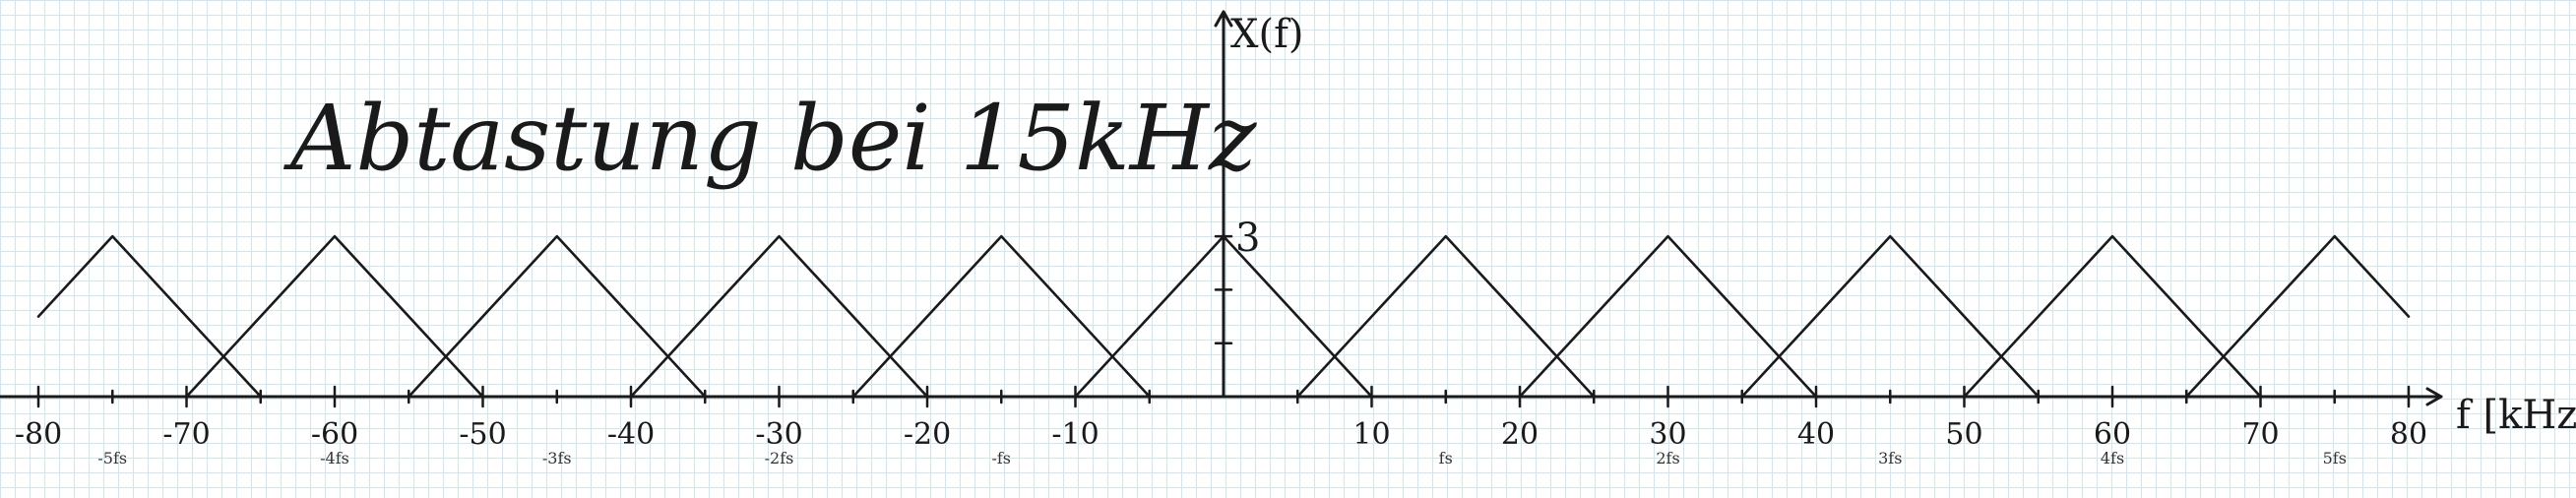 This screenshot has width=2576, height=498. I want to click on x-tick-label: 60, so click(2112, 434).